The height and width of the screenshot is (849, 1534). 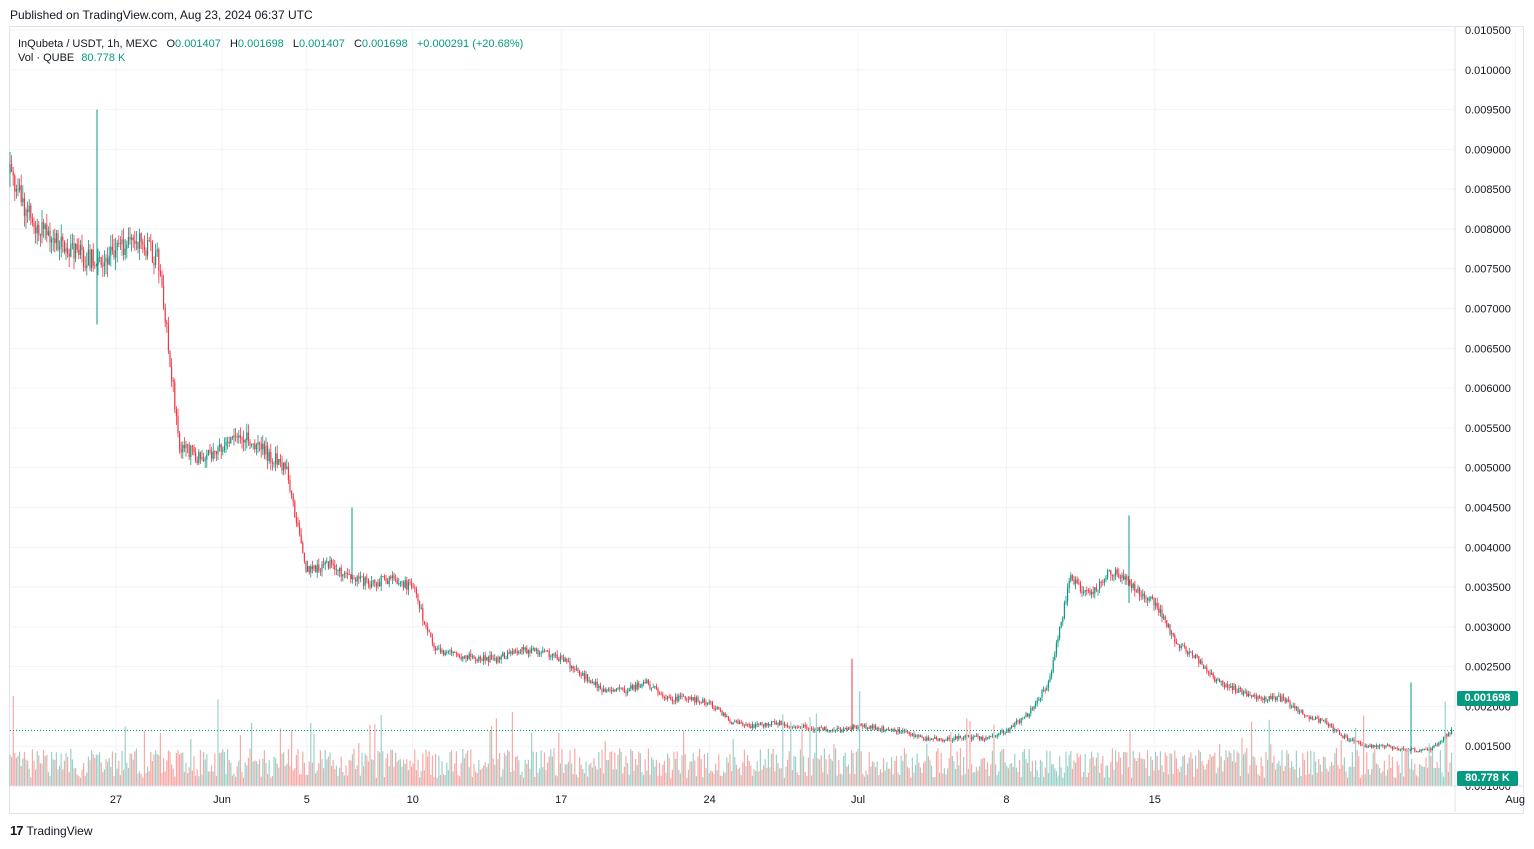 I want to click on volume-label: Vol · QUBE, so click(x=46, y=58).